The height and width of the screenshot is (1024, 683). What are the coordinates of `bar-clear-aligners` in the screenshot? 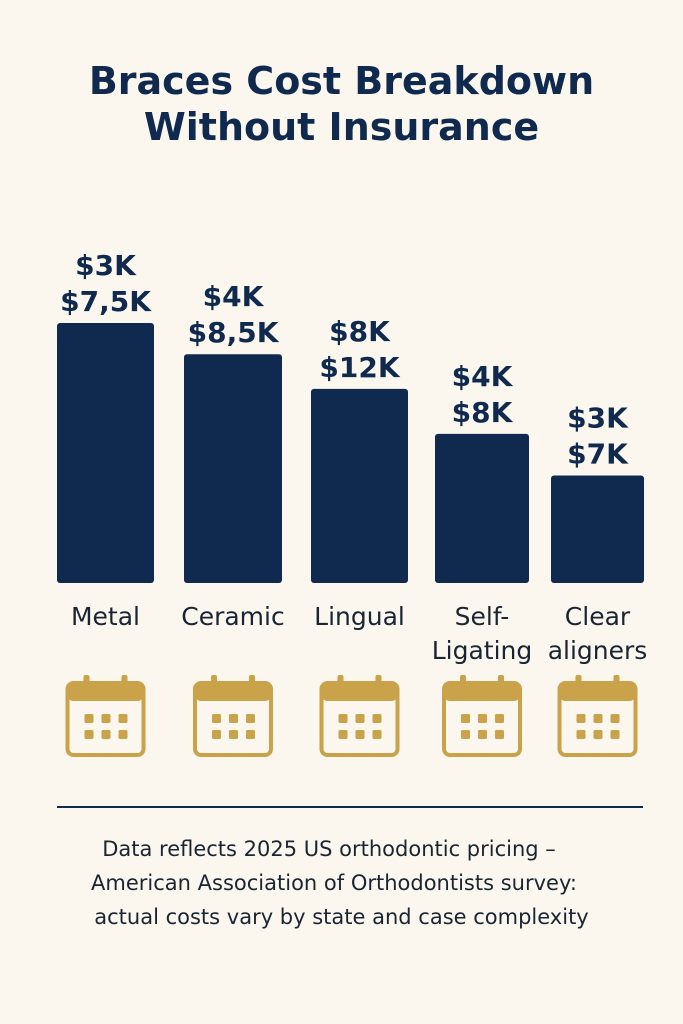 It's located at (597, 529).